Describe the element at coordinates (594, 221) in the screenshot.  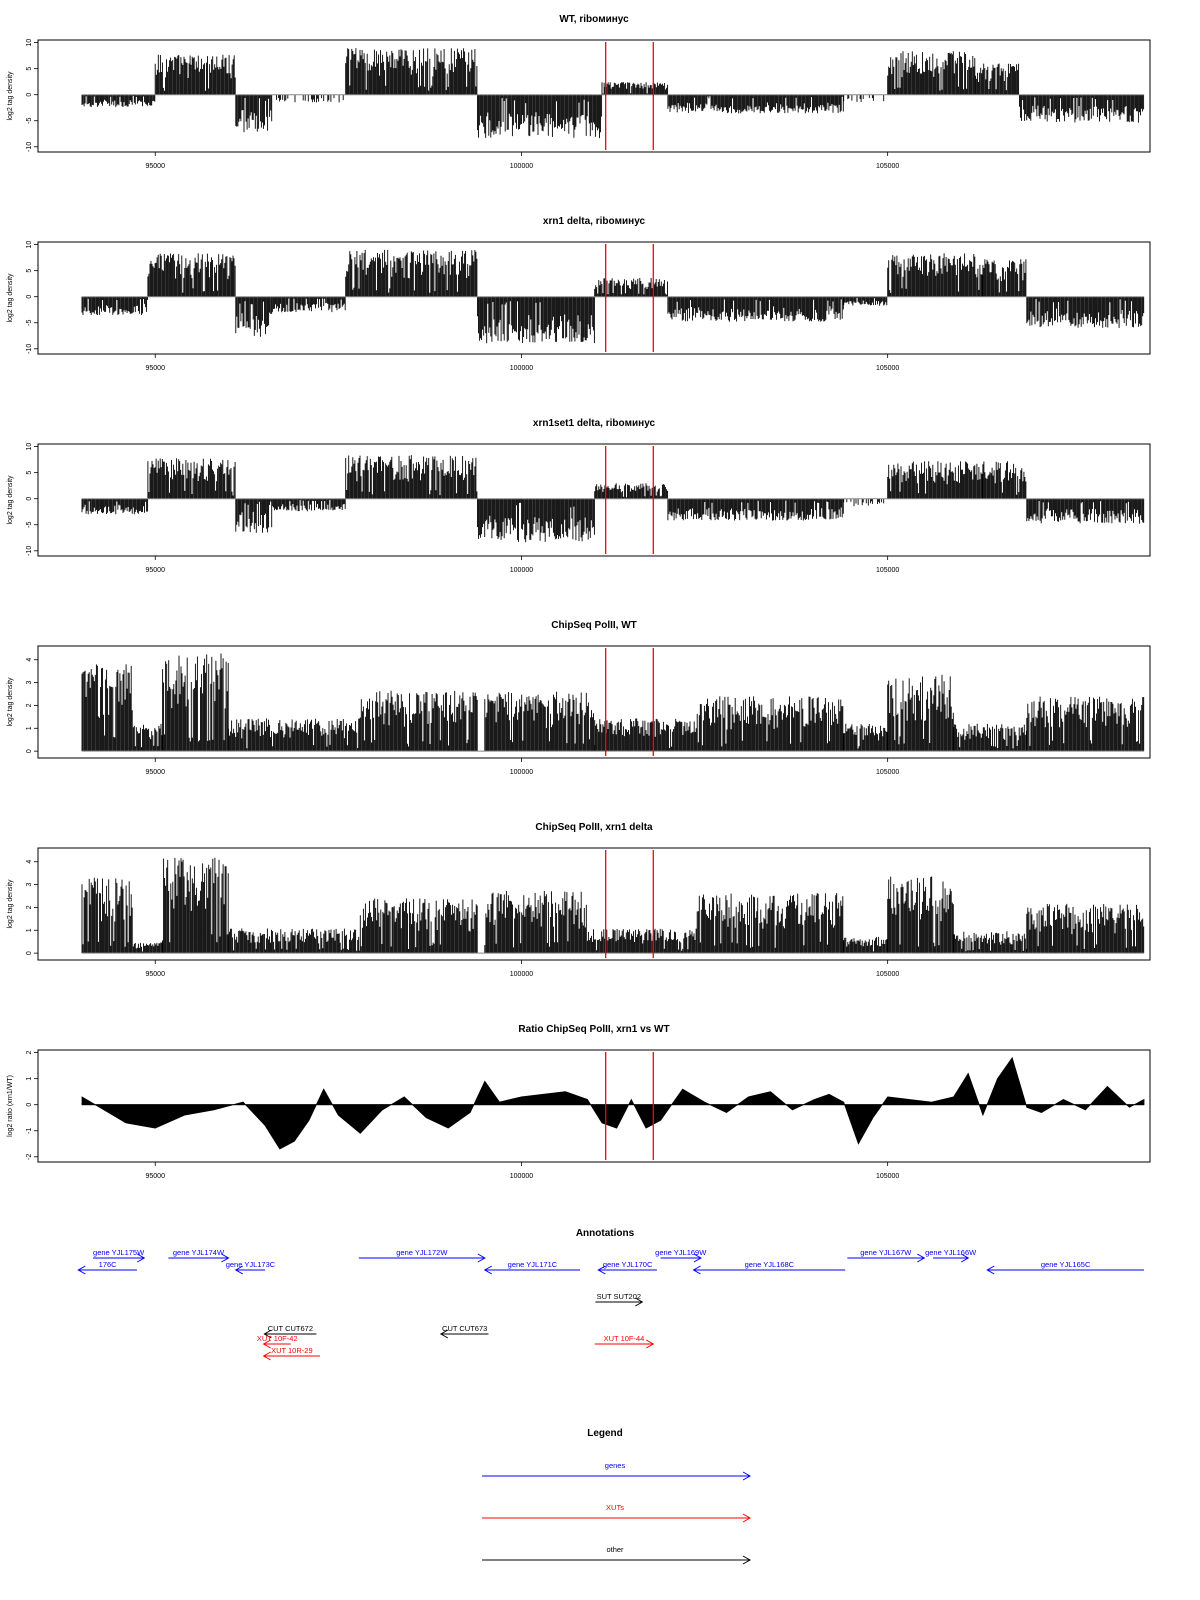
I see `panel-title: xrn1 delta, riboминус` at that location.